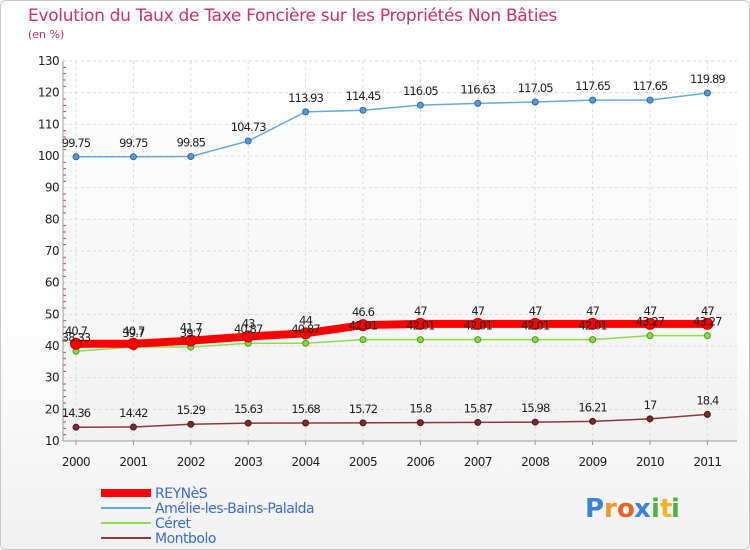 The height and width of the screenshot is (550, 750). Describe the element at coordinates (477, 89) in the screenshot. I see `data-label: 116.63` at that location.